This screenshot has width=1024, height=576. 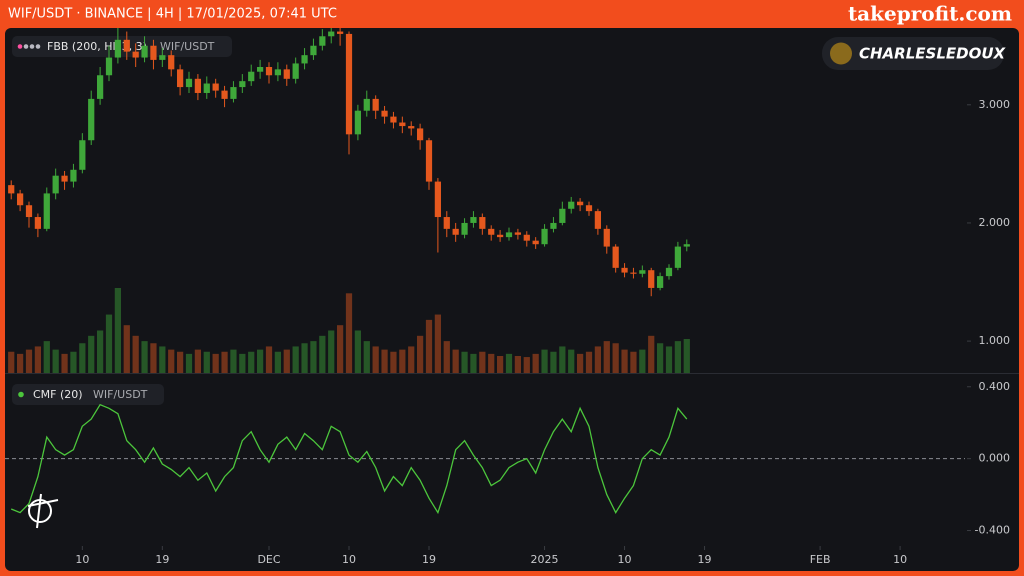 I want to click on brand: takeprofit.com, so click(x=930, y=14).